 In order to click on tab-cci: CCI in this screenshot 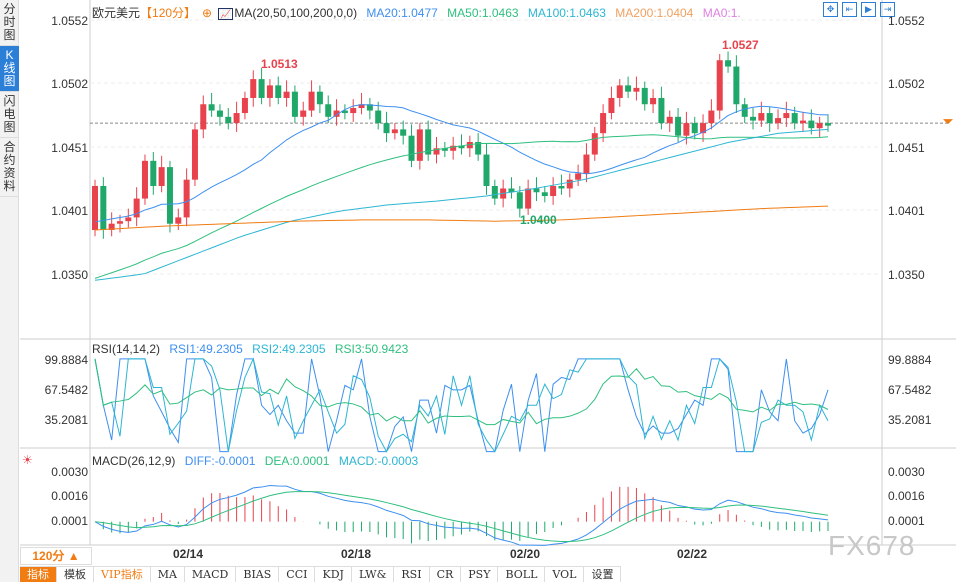, I will do `click(297, 574)`.